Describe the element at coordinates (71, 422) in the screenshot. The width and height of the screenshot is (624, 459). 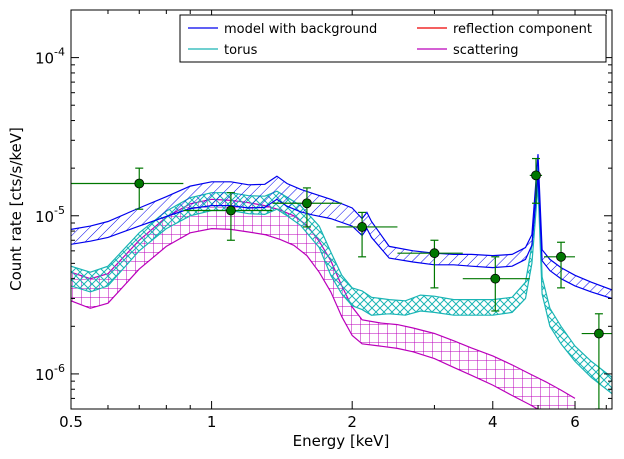
I see `x-tick-label: 0.5` at that location.